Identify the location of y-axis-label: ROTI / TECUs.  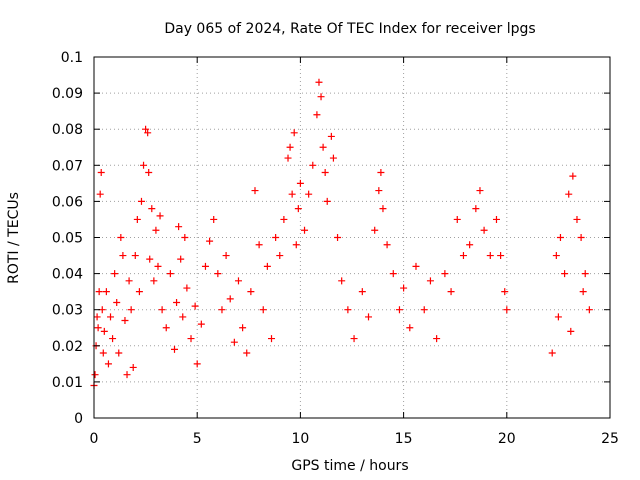
(14, 238).